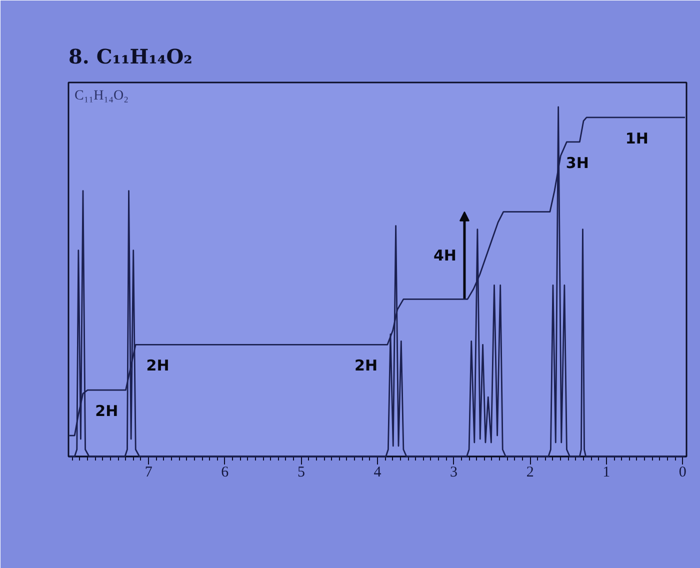 Image resolution: width=700 pixels, height=568 pixels. Describe the element at coordinates (130, 56) in the screenshot. I see `chart-title: 8. C₁₁H₁₄O₂` at that location.